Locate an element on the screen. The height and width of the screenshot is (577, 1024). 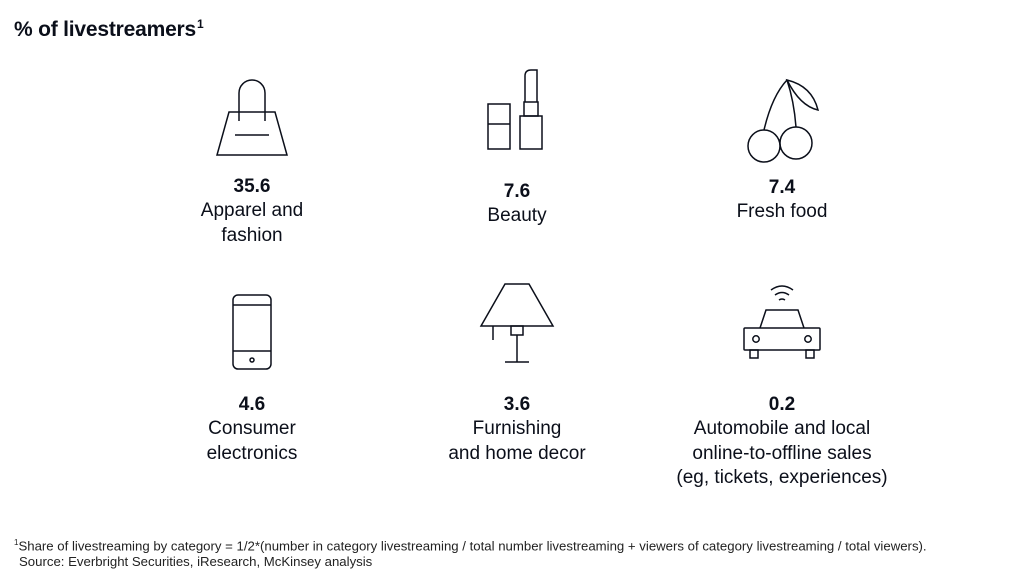
category-apparel: 35.6 Apparel and fashion is located at coordinates (252, 162).